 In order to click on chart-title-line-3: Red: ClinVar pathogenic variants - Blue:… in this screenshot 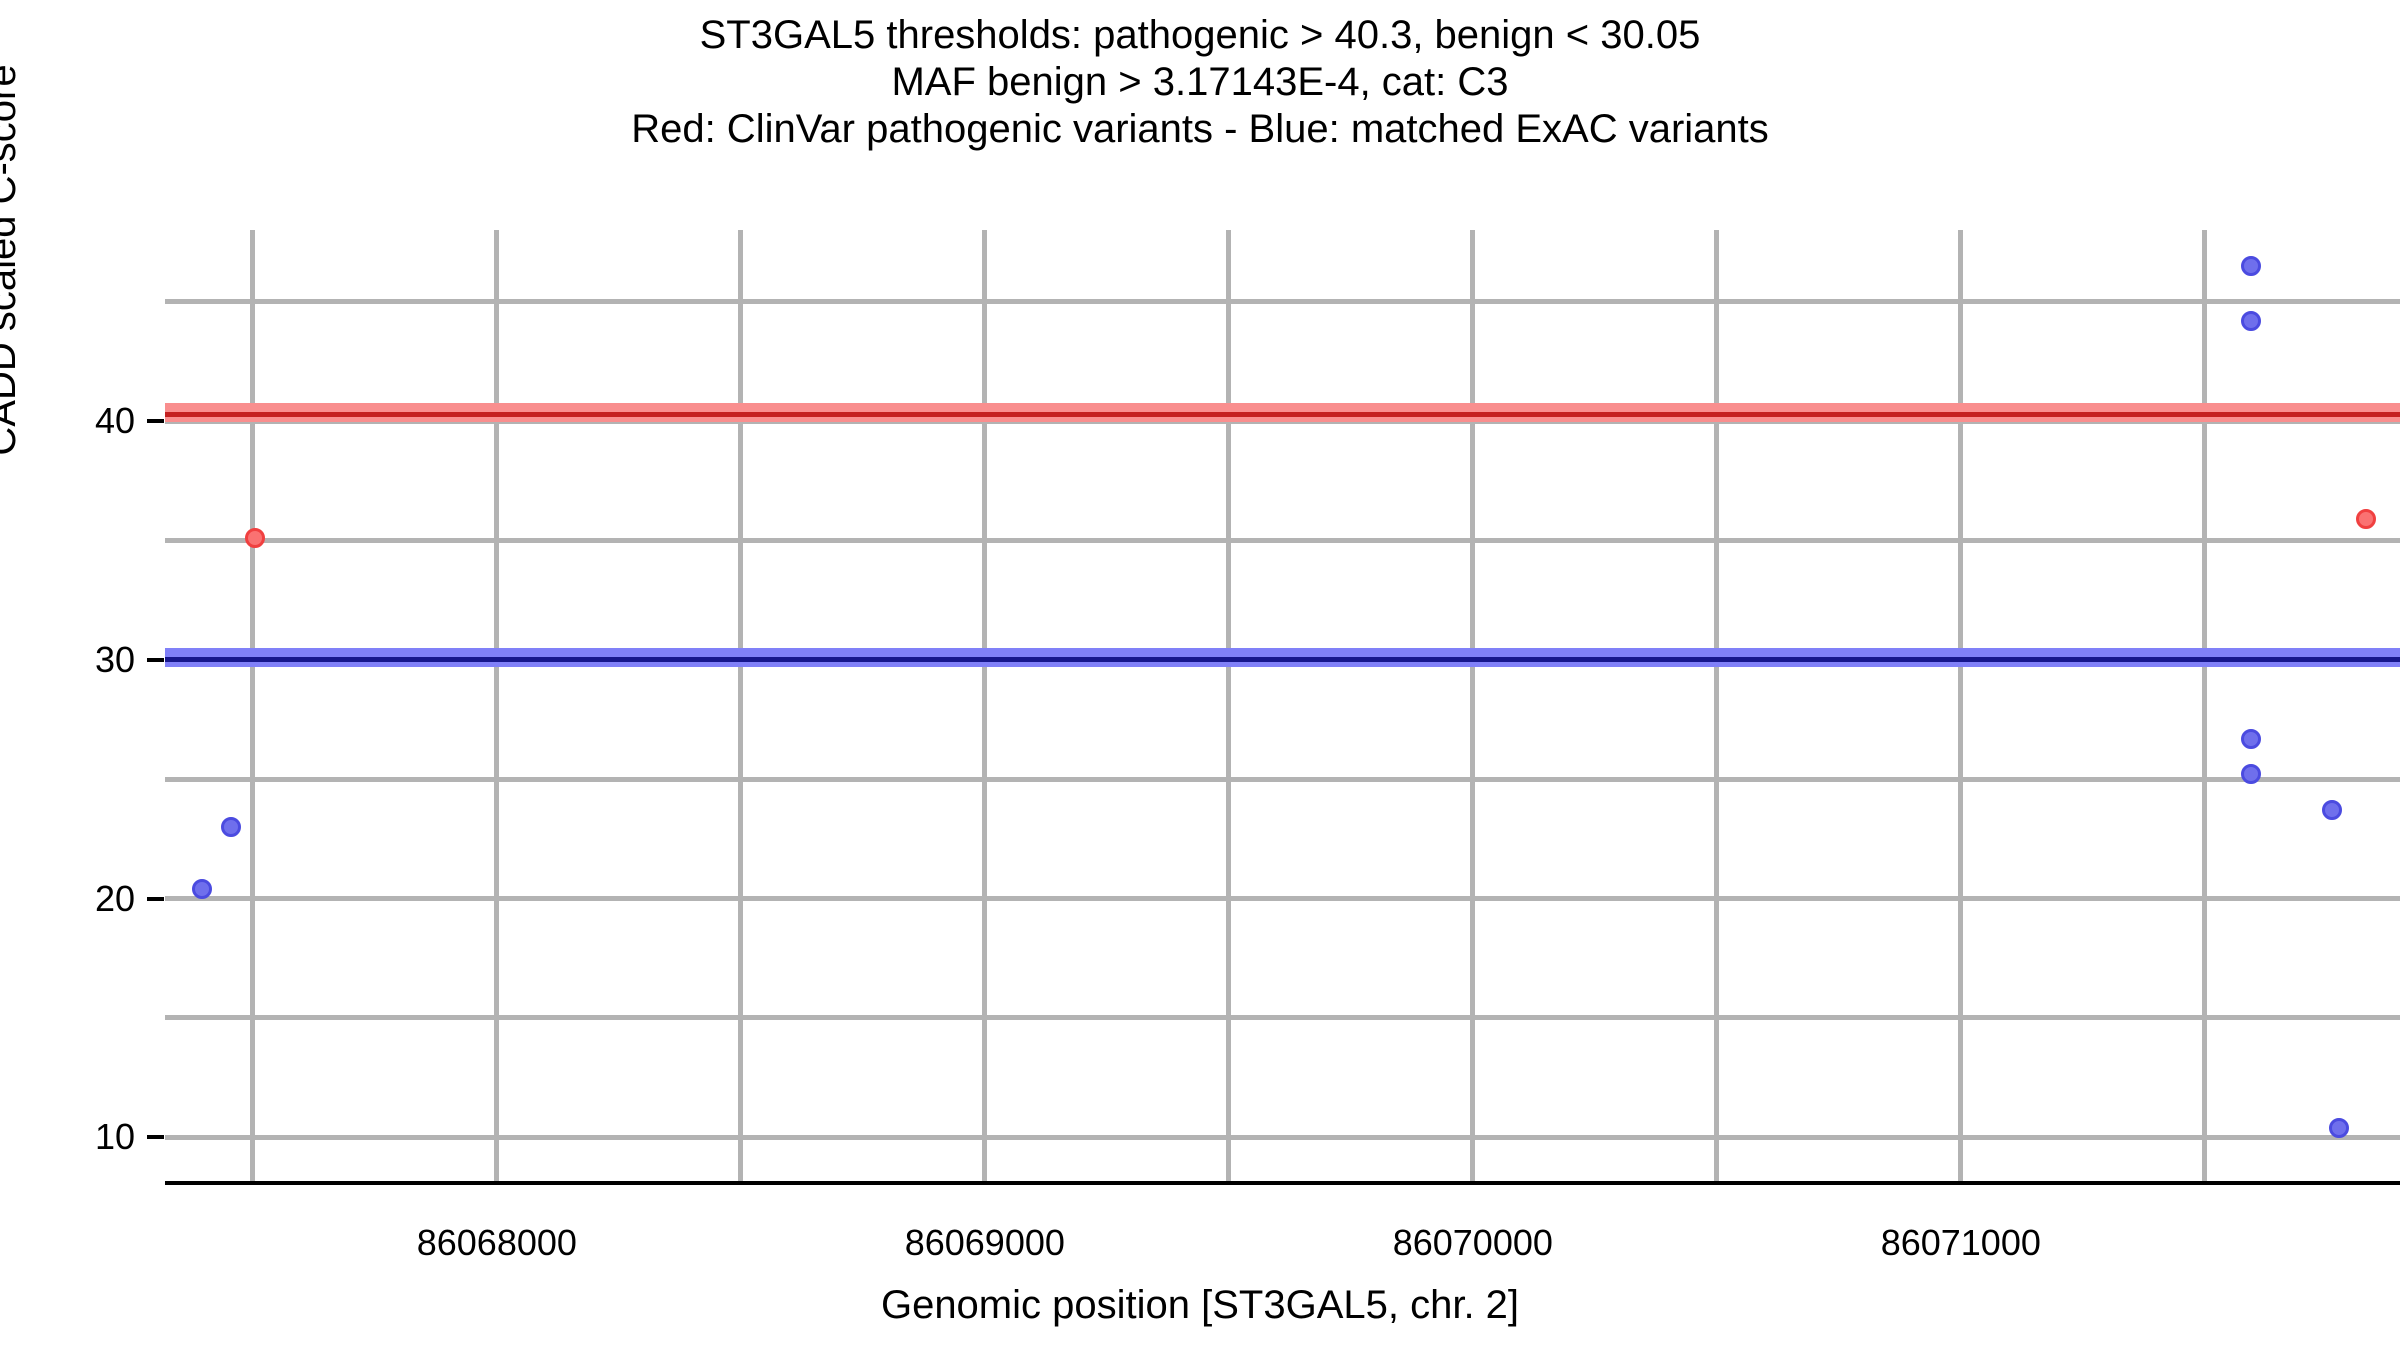, I will do `click(1200, 129)`.